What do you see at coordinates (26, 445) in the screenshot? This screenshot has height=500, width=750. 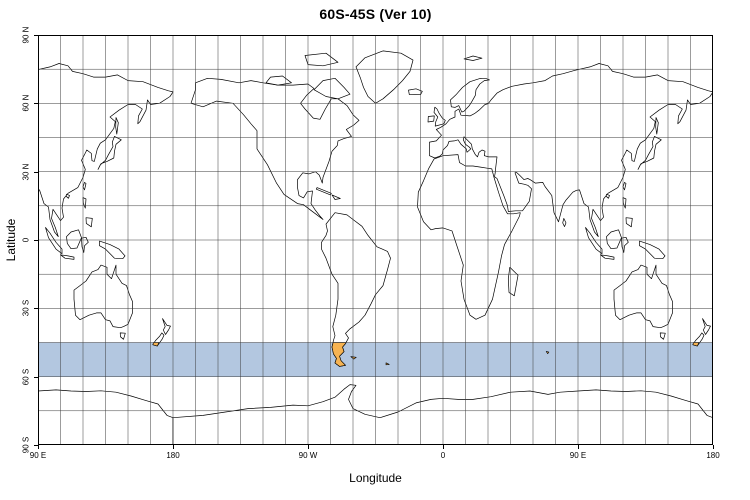 I see `y-tick-label: 90 S` at bounding box center [26, 445].